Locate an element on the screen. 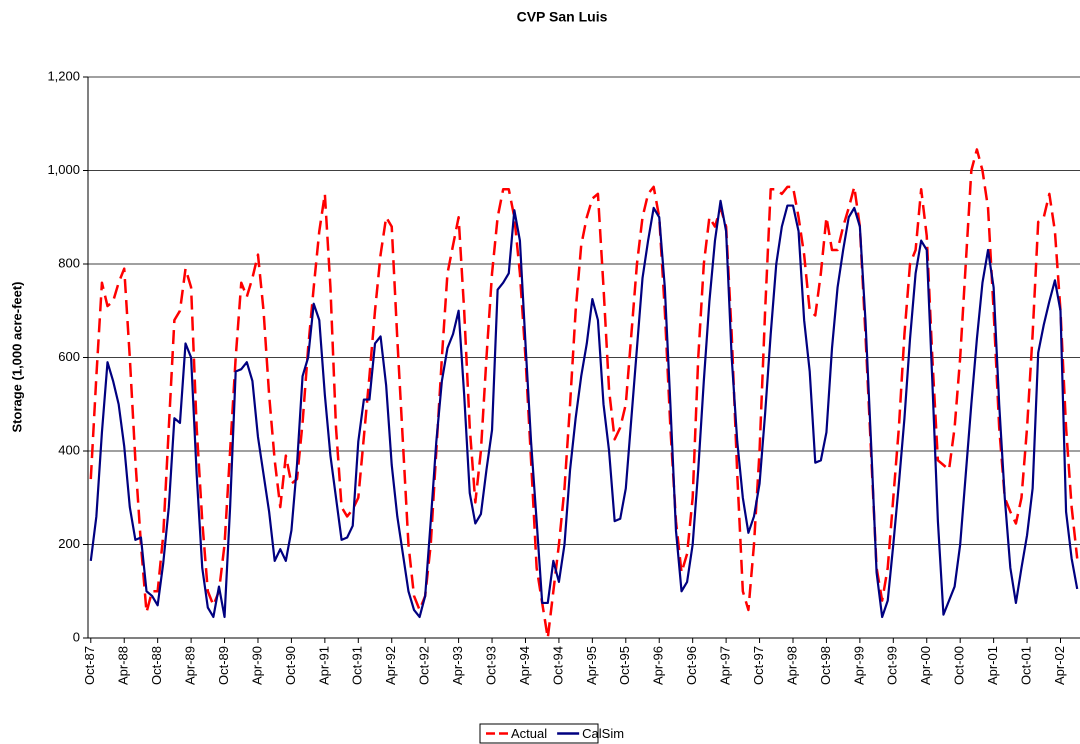 The height and width of the screenshot is (744, 1080). x-tick-label: Apr-95 is located at coordinates (591, 665).